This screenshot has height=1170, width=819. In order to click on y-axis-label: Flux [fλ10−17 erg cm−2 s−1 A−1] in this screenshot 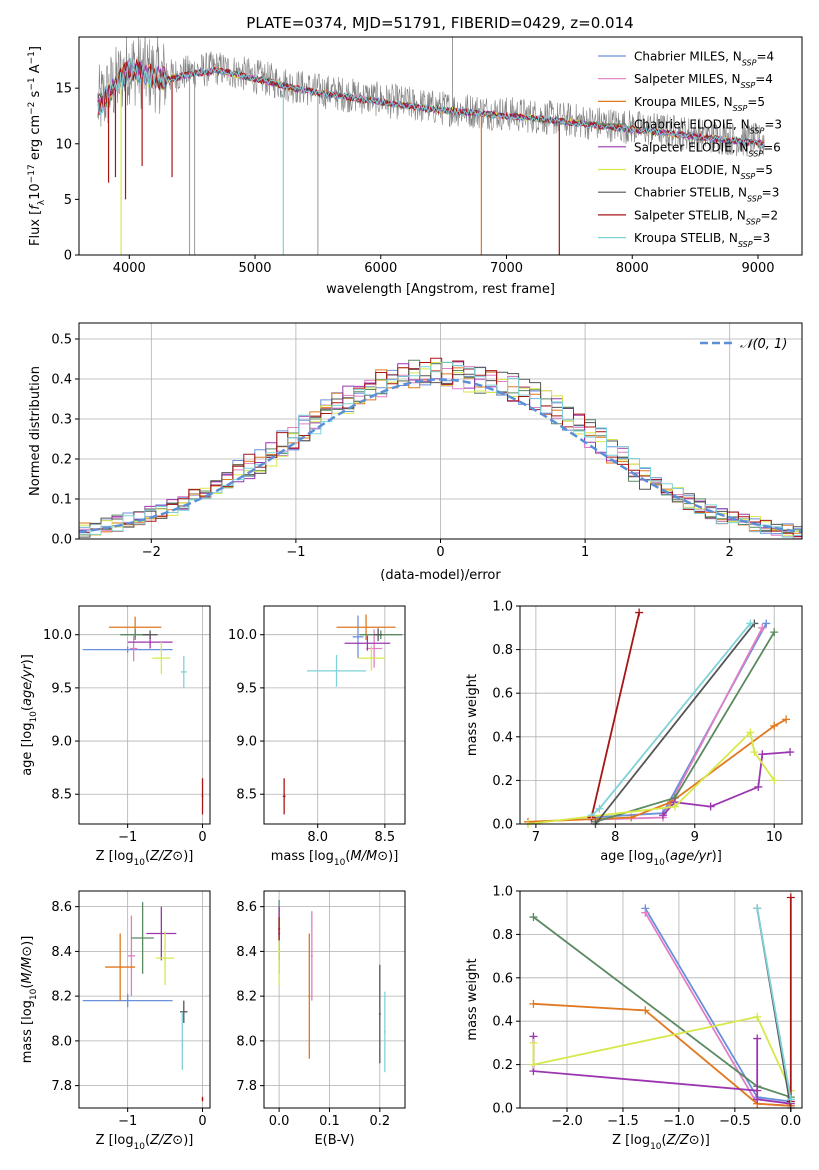, I will do `click(37, 146)`.